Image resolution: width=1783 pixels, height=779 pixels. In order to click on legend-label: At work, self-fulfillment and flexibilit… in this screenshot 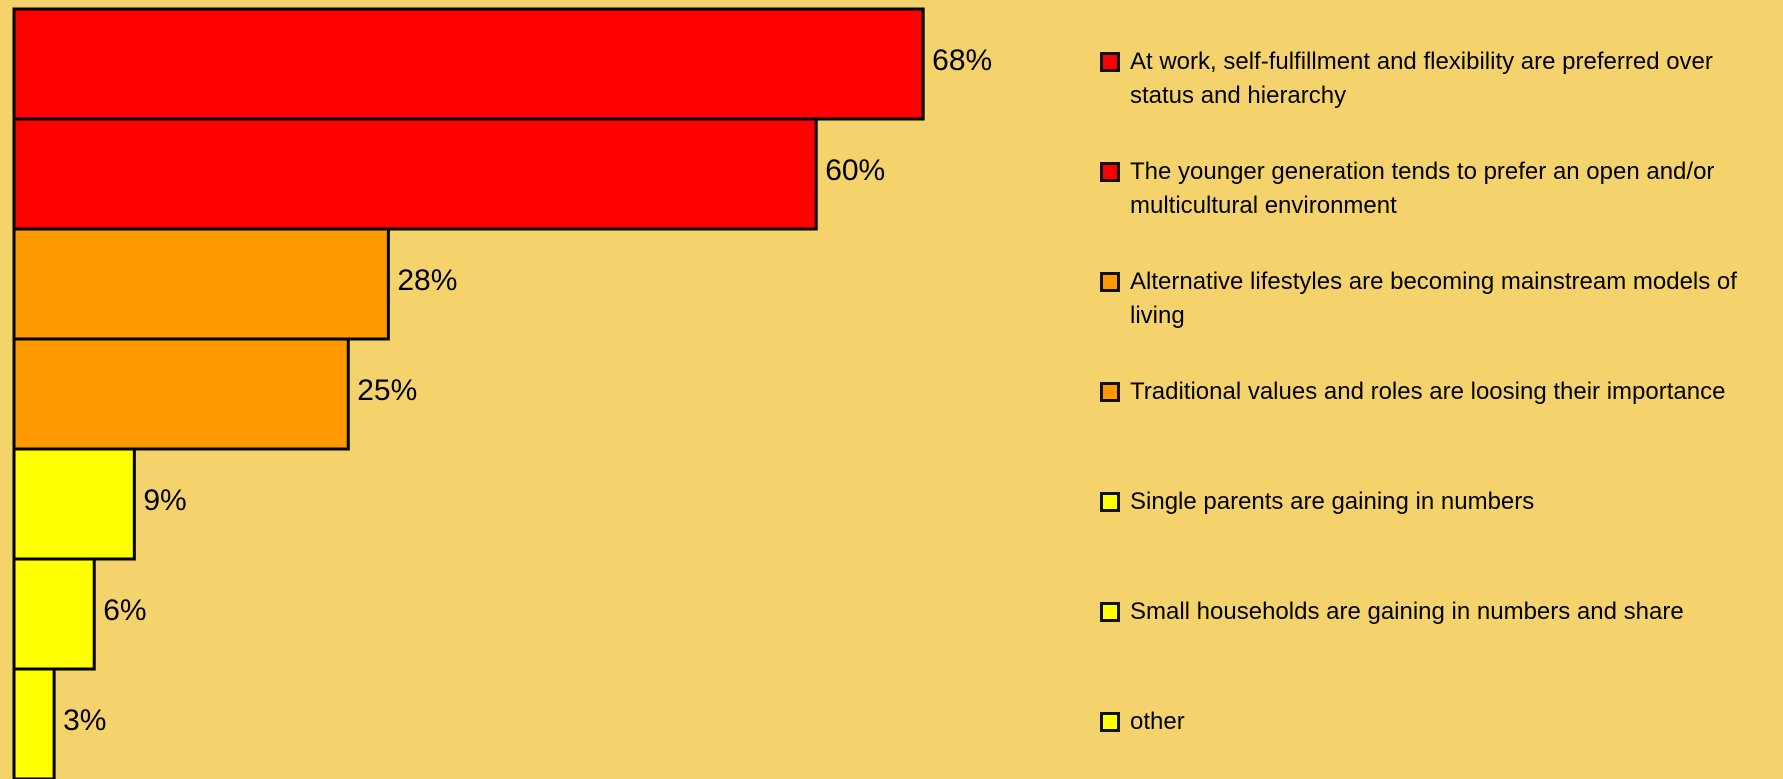, I will do `click(1421, 78)`.